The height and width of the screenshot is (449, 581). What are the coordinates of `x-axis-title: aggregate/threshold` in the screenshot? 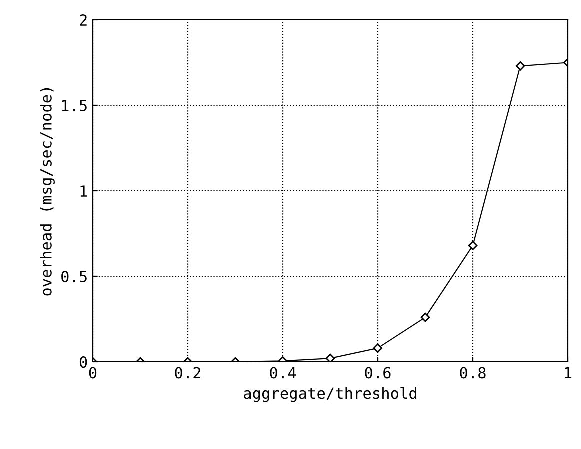 It's located at (330, 394).